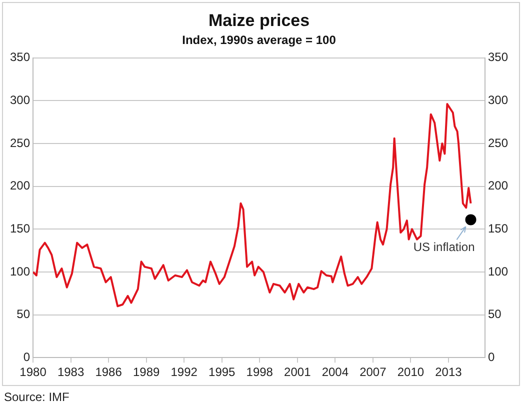 This screenshot has width=527, height=414. What do you see at coordinates (20, 143) in the screenshot?
I see `y-tick-label: 250` at bounding box center [20, 143].